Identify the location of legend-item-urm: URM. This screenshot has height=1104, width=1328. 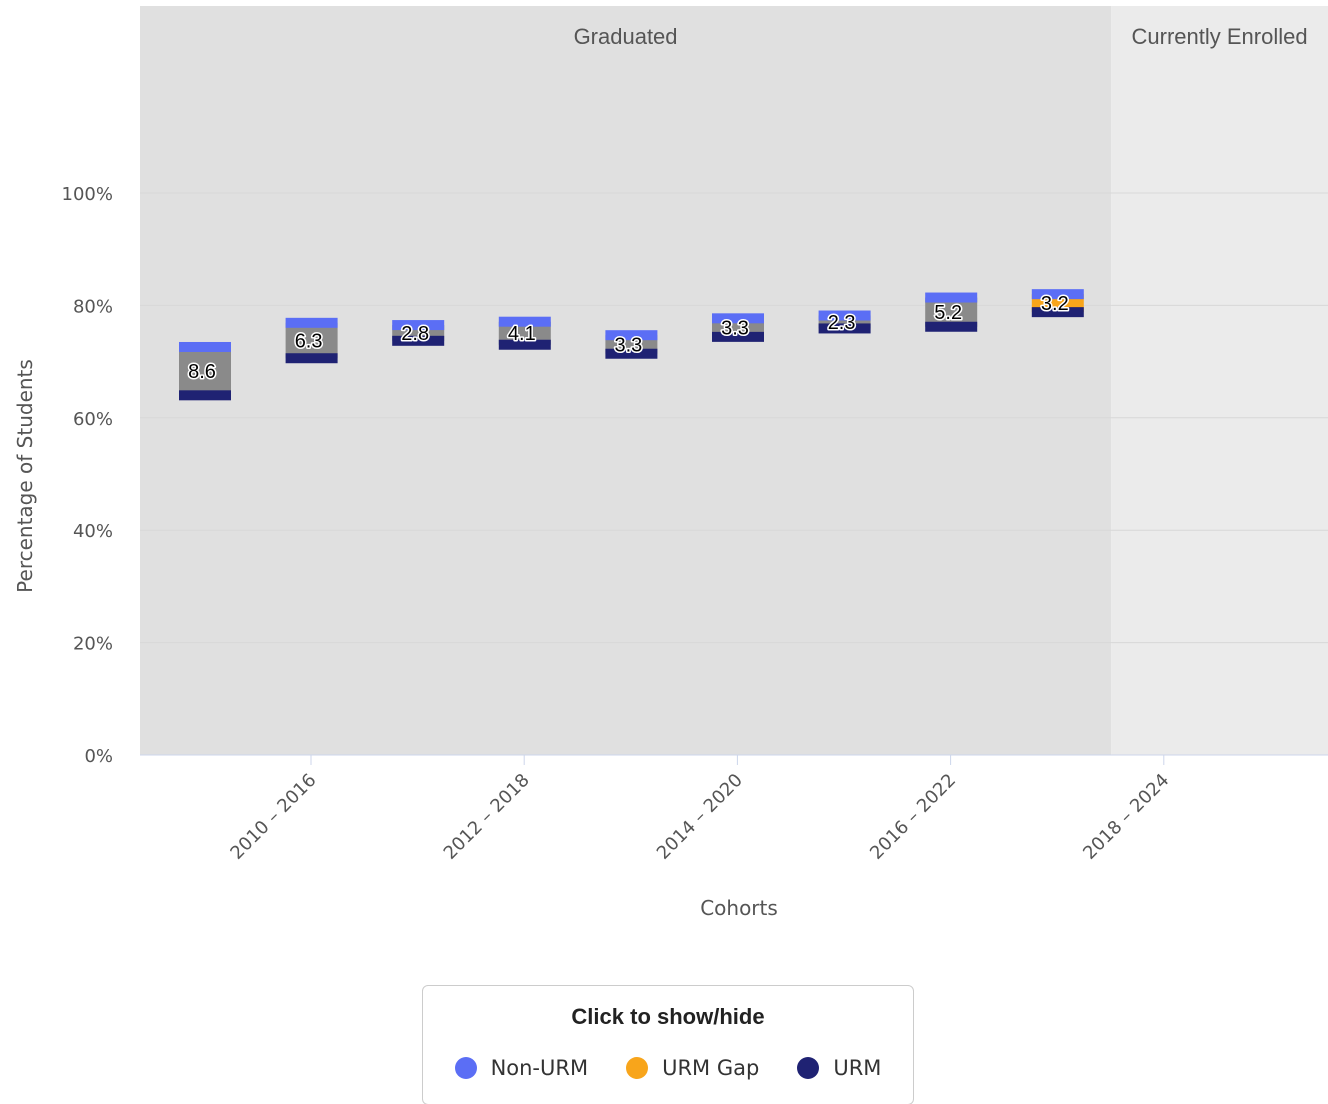
(839, 1068).